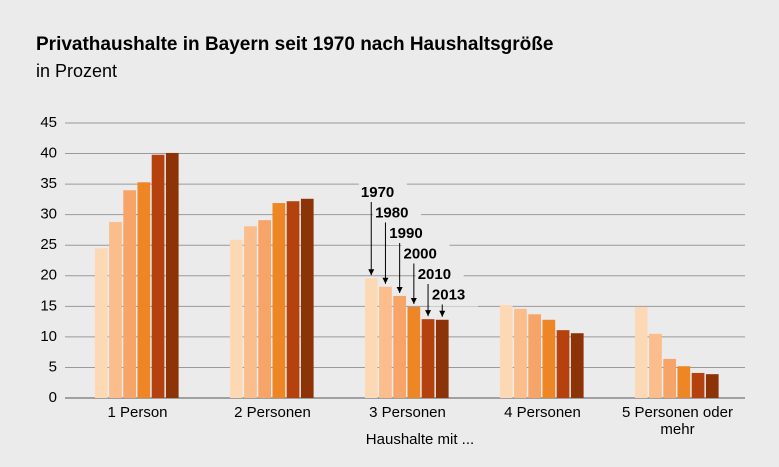 This screenshot has height=467, width=779. What do you see at coordinates (48, 122) in the screenshot?
I see `y-tick-label: 45` at bounding box center [48, 122].